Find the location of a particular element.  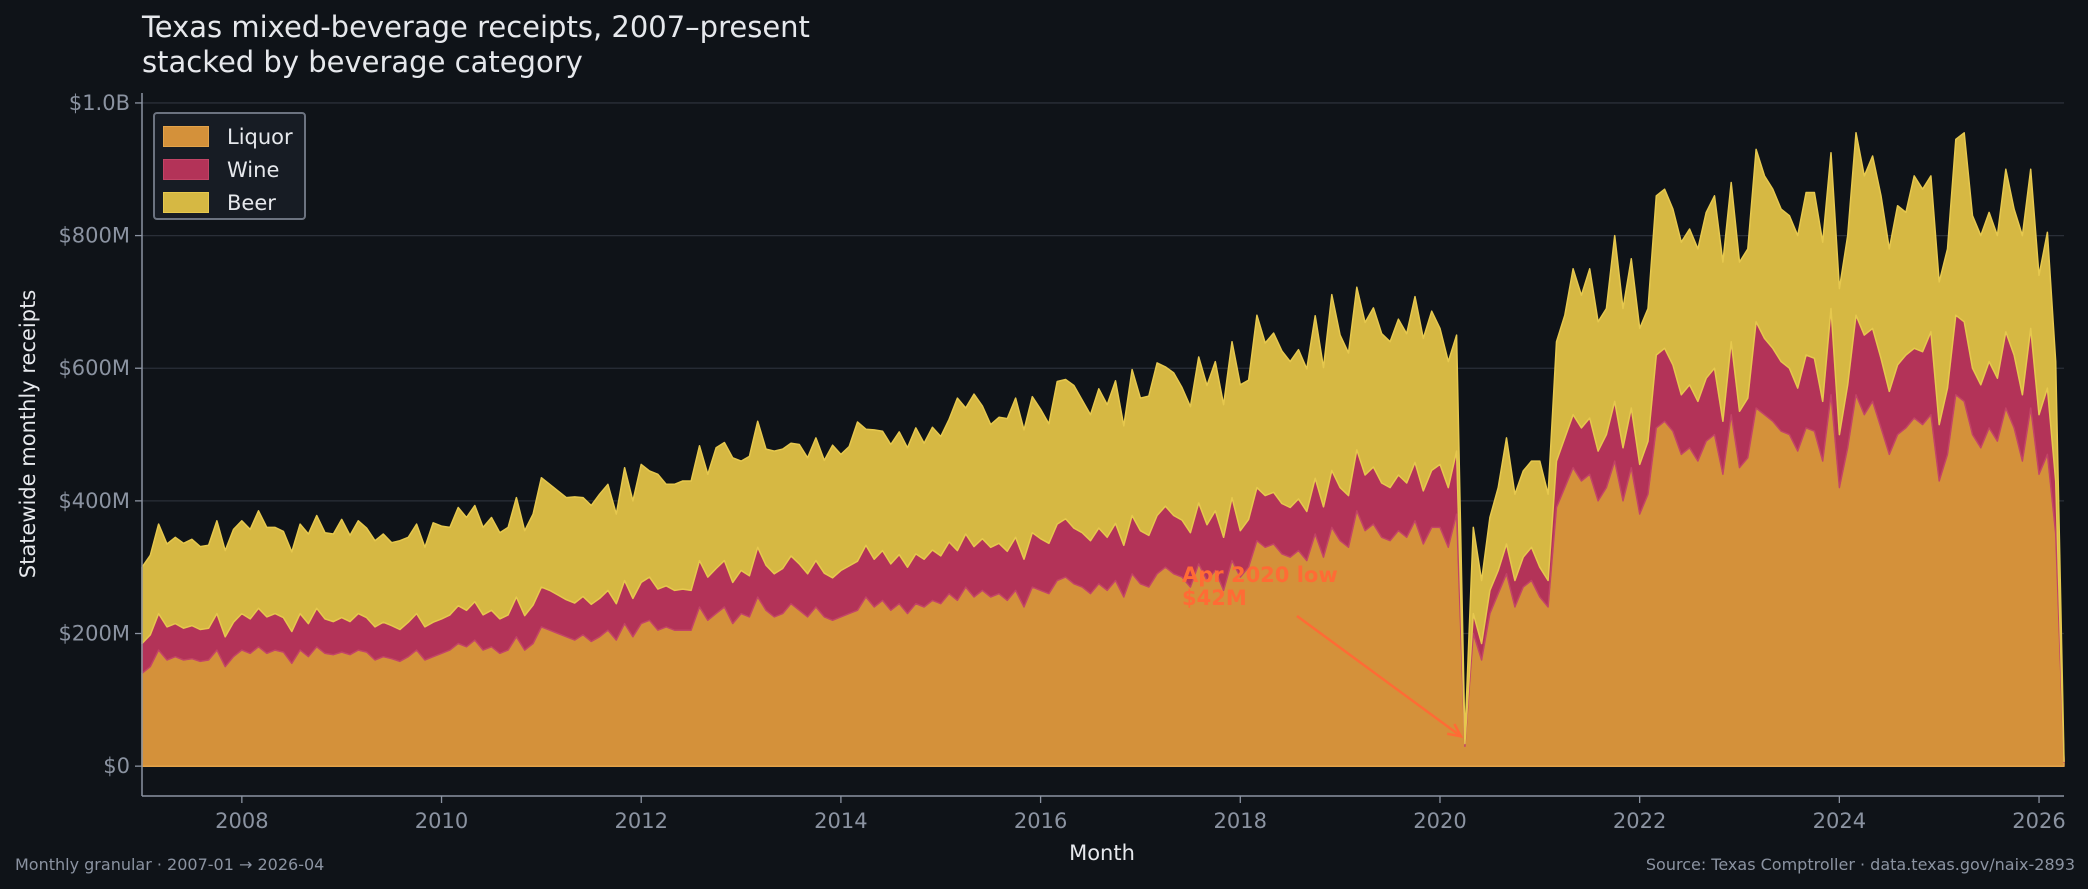

legend-label: Beer is located at coordinates (251, 202).